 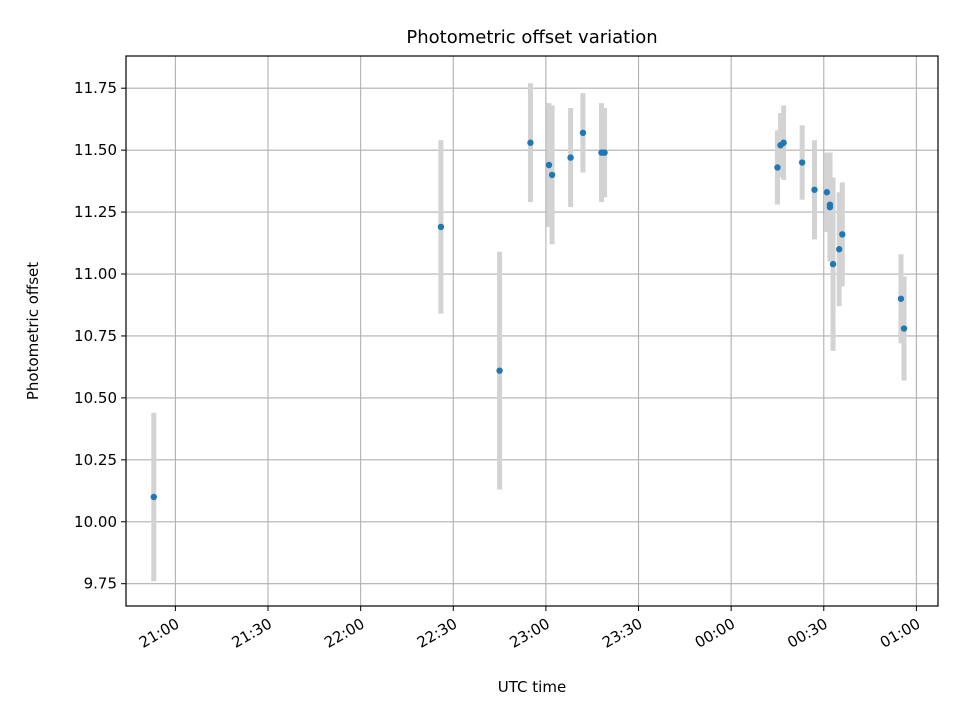 What do you see at coordinates (95, 212) in the screenshot?
I see `y-tick-label: 11.25` at bounding box center [95, 212].